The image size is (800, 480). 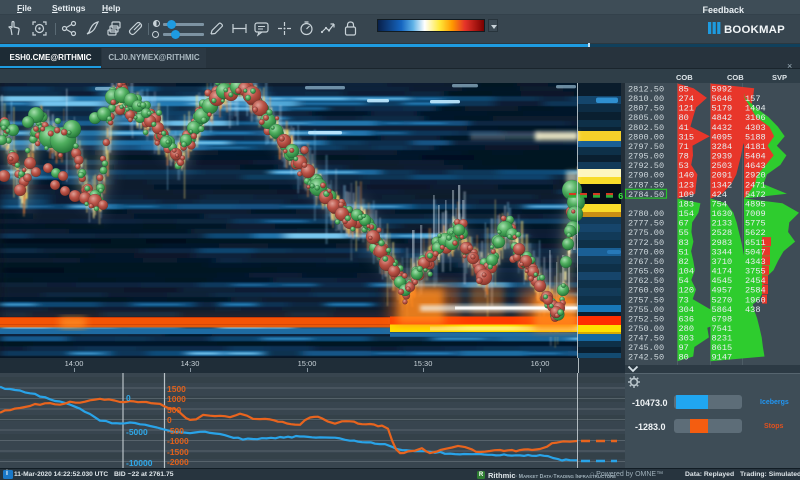 What do you see at coordinates (646, 252) in the screenshot?
I see `svg-text: 2770.00` at bounding box center [646, 252].